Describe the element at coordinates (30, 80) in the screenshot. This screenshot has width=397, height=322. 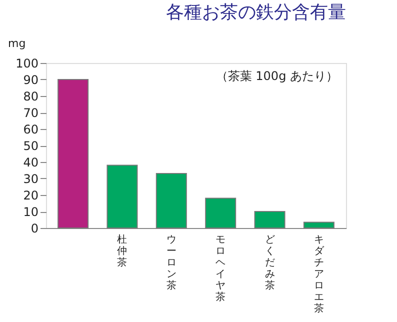
I see `y-tick-label: 90` at that location.